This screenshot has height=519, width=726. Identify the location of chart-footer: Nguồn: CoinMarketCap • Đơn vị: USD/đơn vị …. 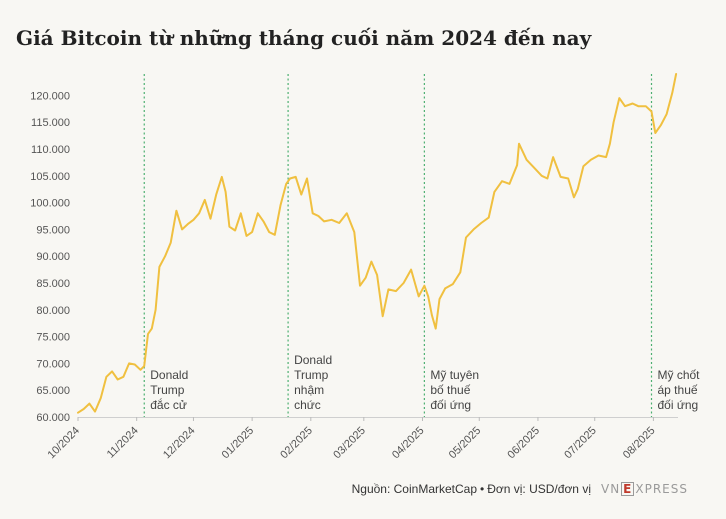
(520, 489).